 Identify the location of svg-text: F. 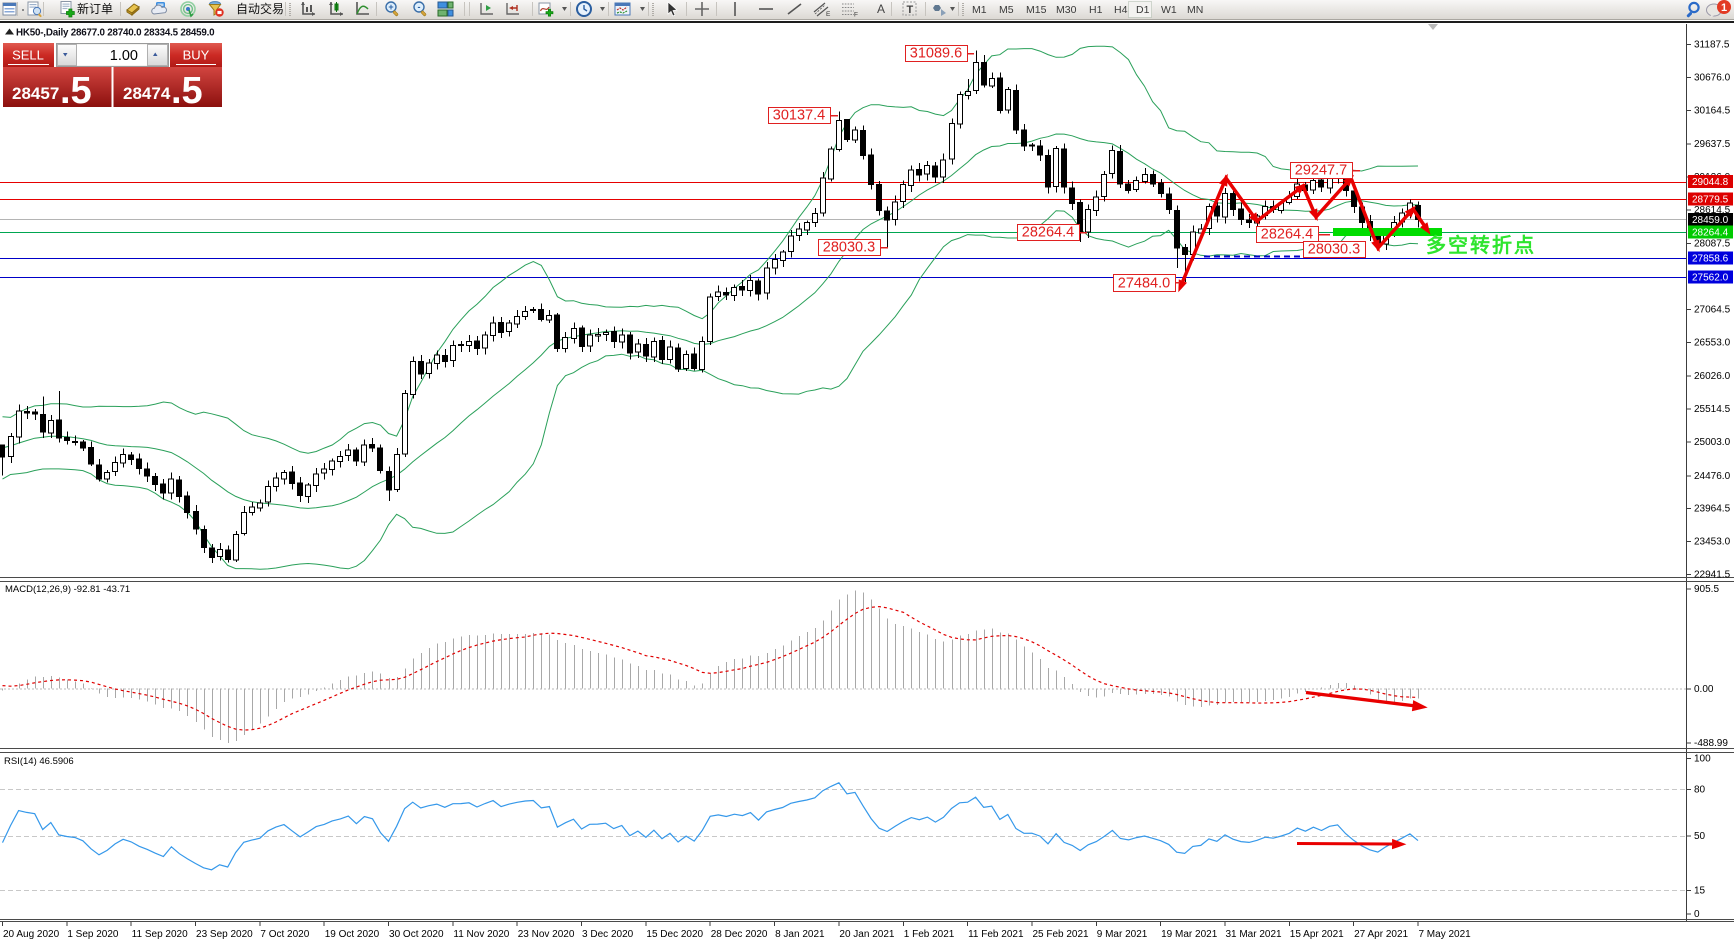
(856, 15).